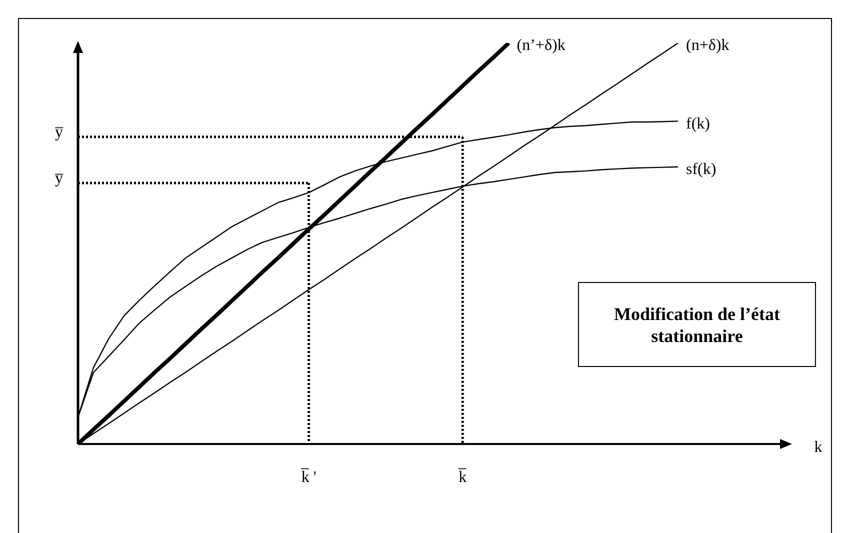  I want to click on text: k, so click(818, 447).